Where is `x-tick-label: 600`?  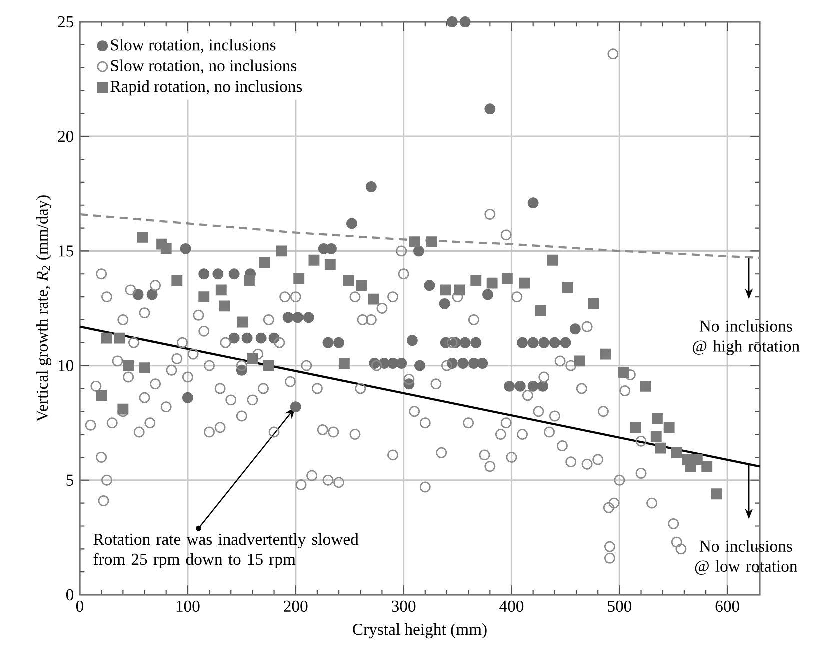 x-tick-label: 600 is located at coordinates (728, 606).